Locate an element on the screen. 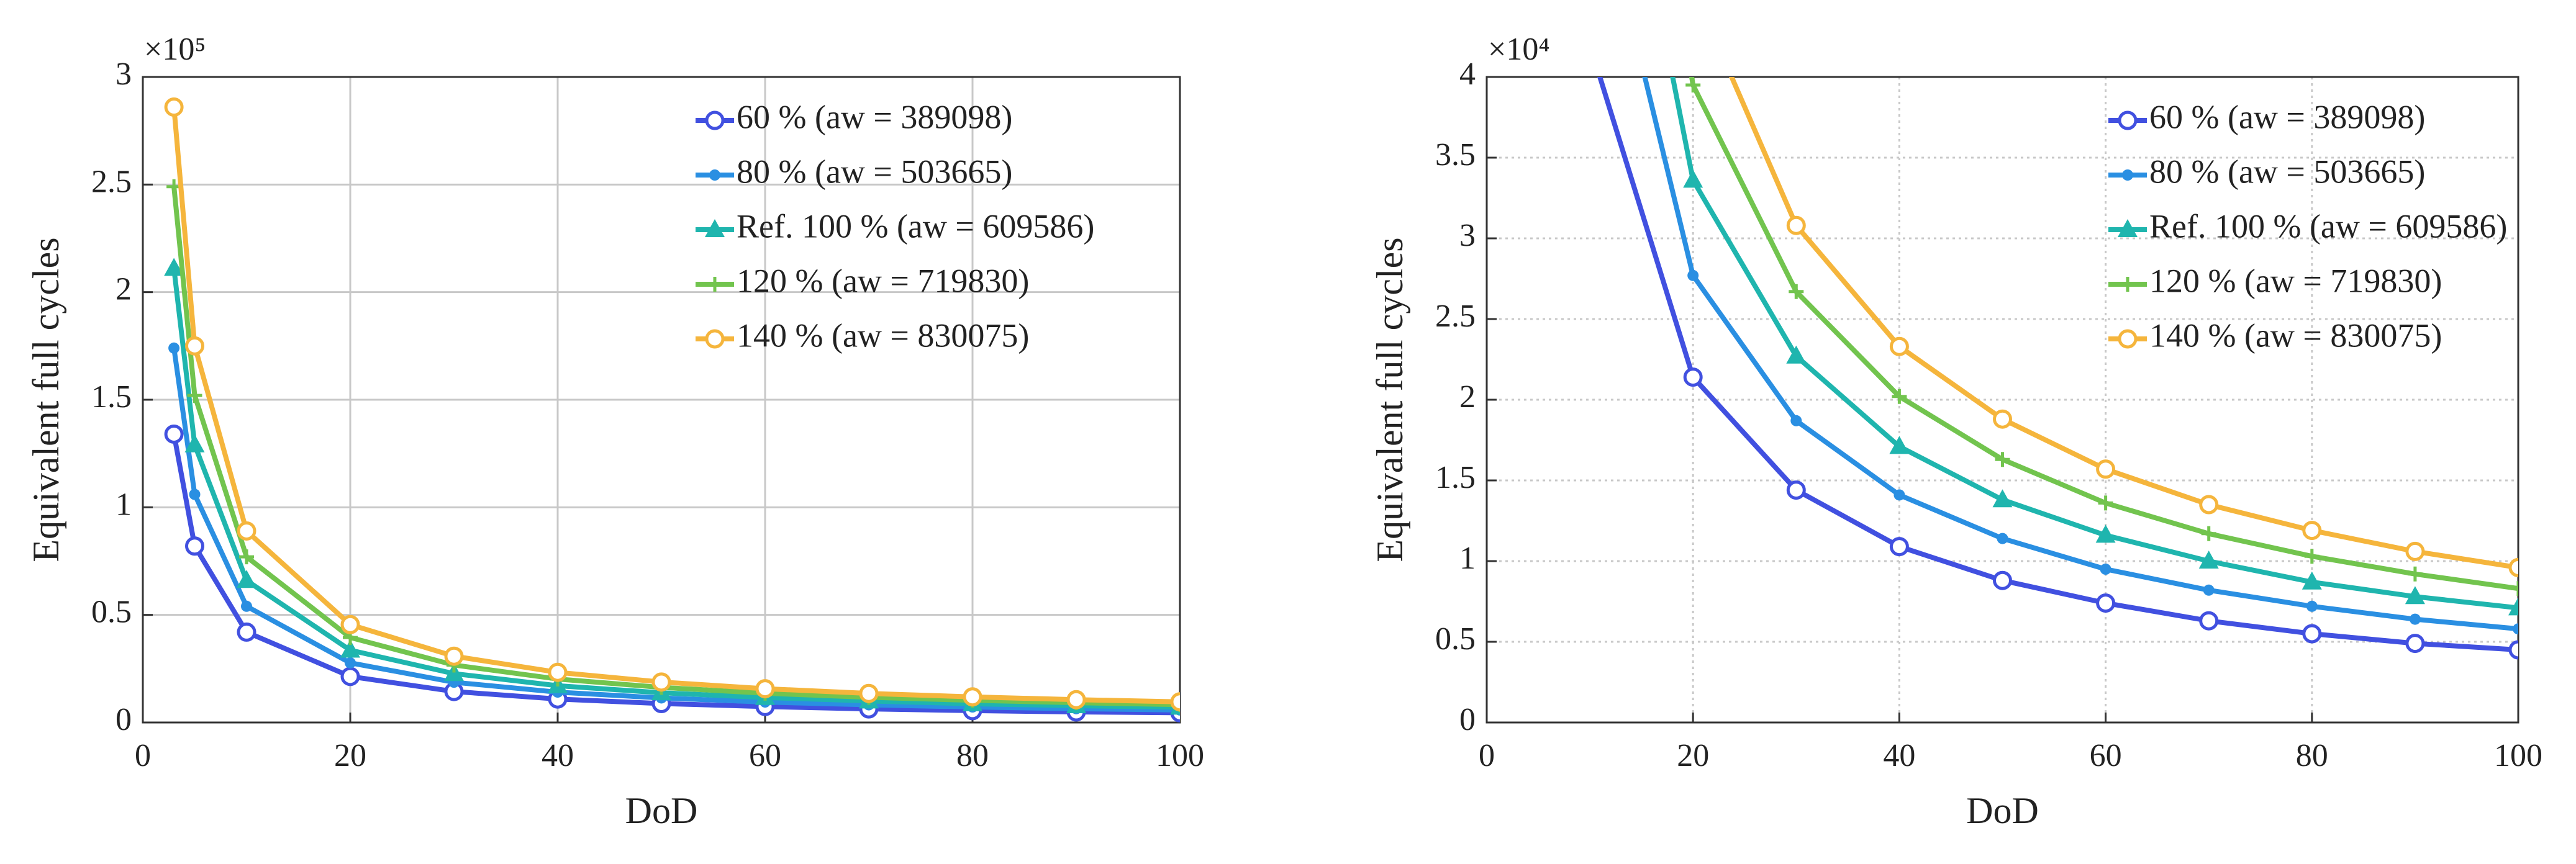  x-tick-label: 40 is located at coordinates (558, 756).